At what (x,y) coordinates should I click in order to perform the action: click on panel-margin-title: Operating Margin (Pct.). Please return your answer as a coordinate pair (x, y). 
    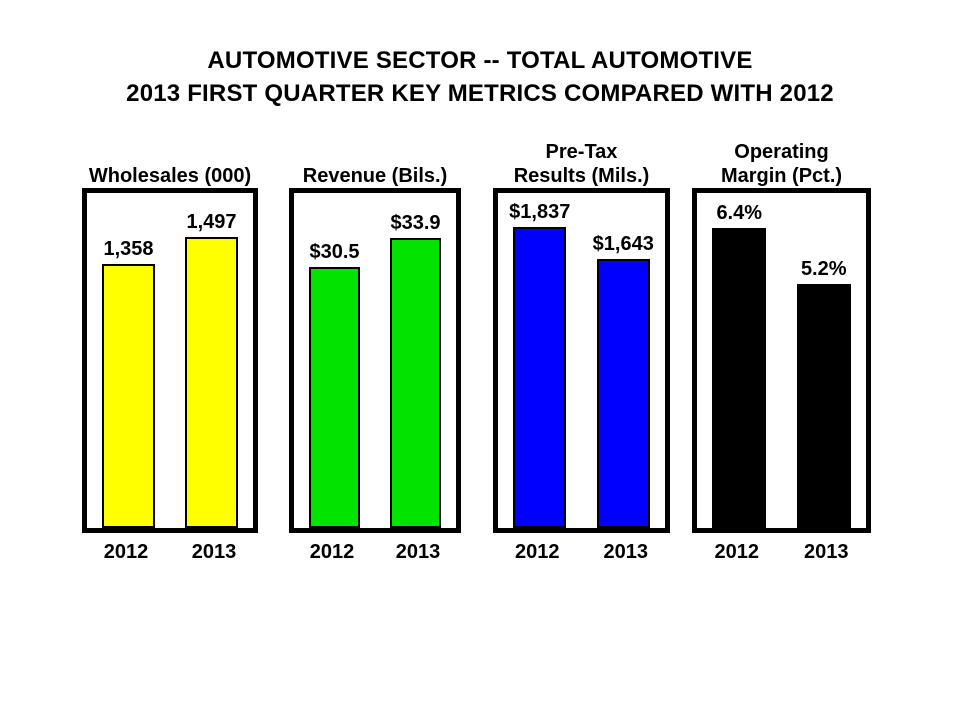
    Looking at the image, I should click on (781, 164).